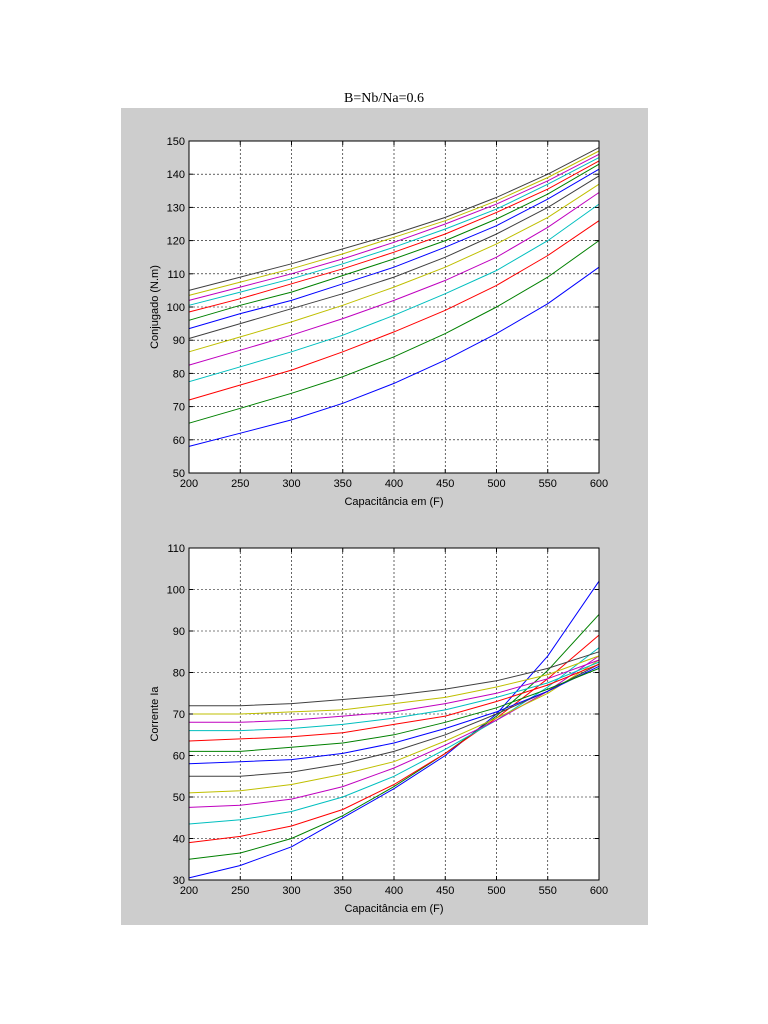 The image size is (768, 1024). I want to click on y-tick-label: 140, so click(176, 175).